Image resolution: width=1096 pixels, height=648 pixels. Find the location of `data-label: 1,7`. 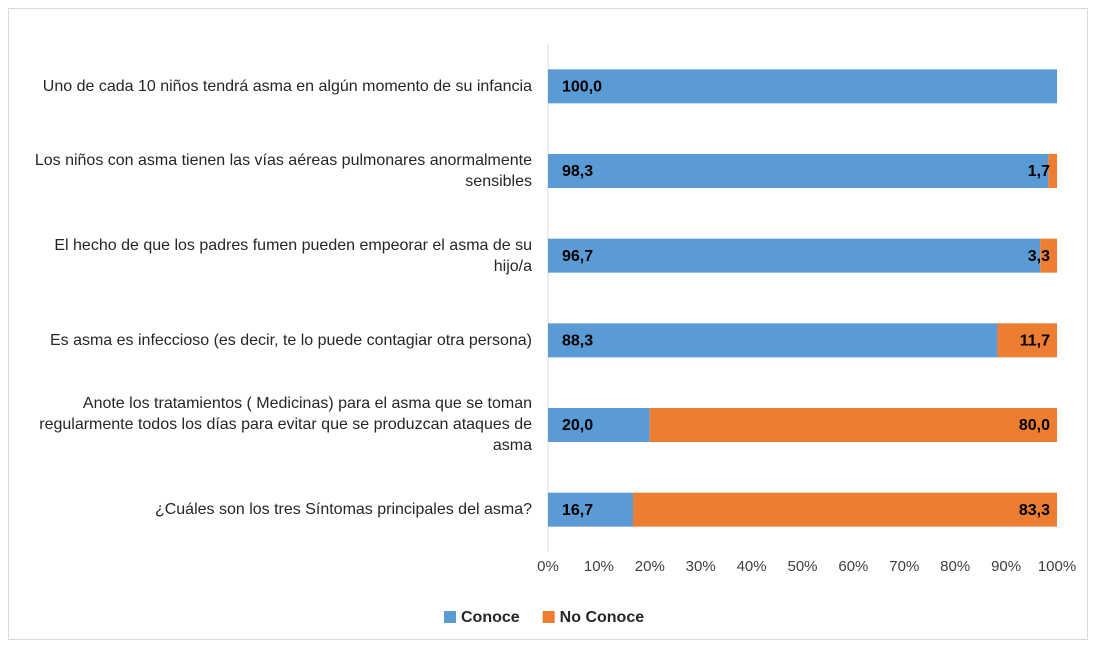

data-label: 1,7 is located at coordinates (1039, 171).